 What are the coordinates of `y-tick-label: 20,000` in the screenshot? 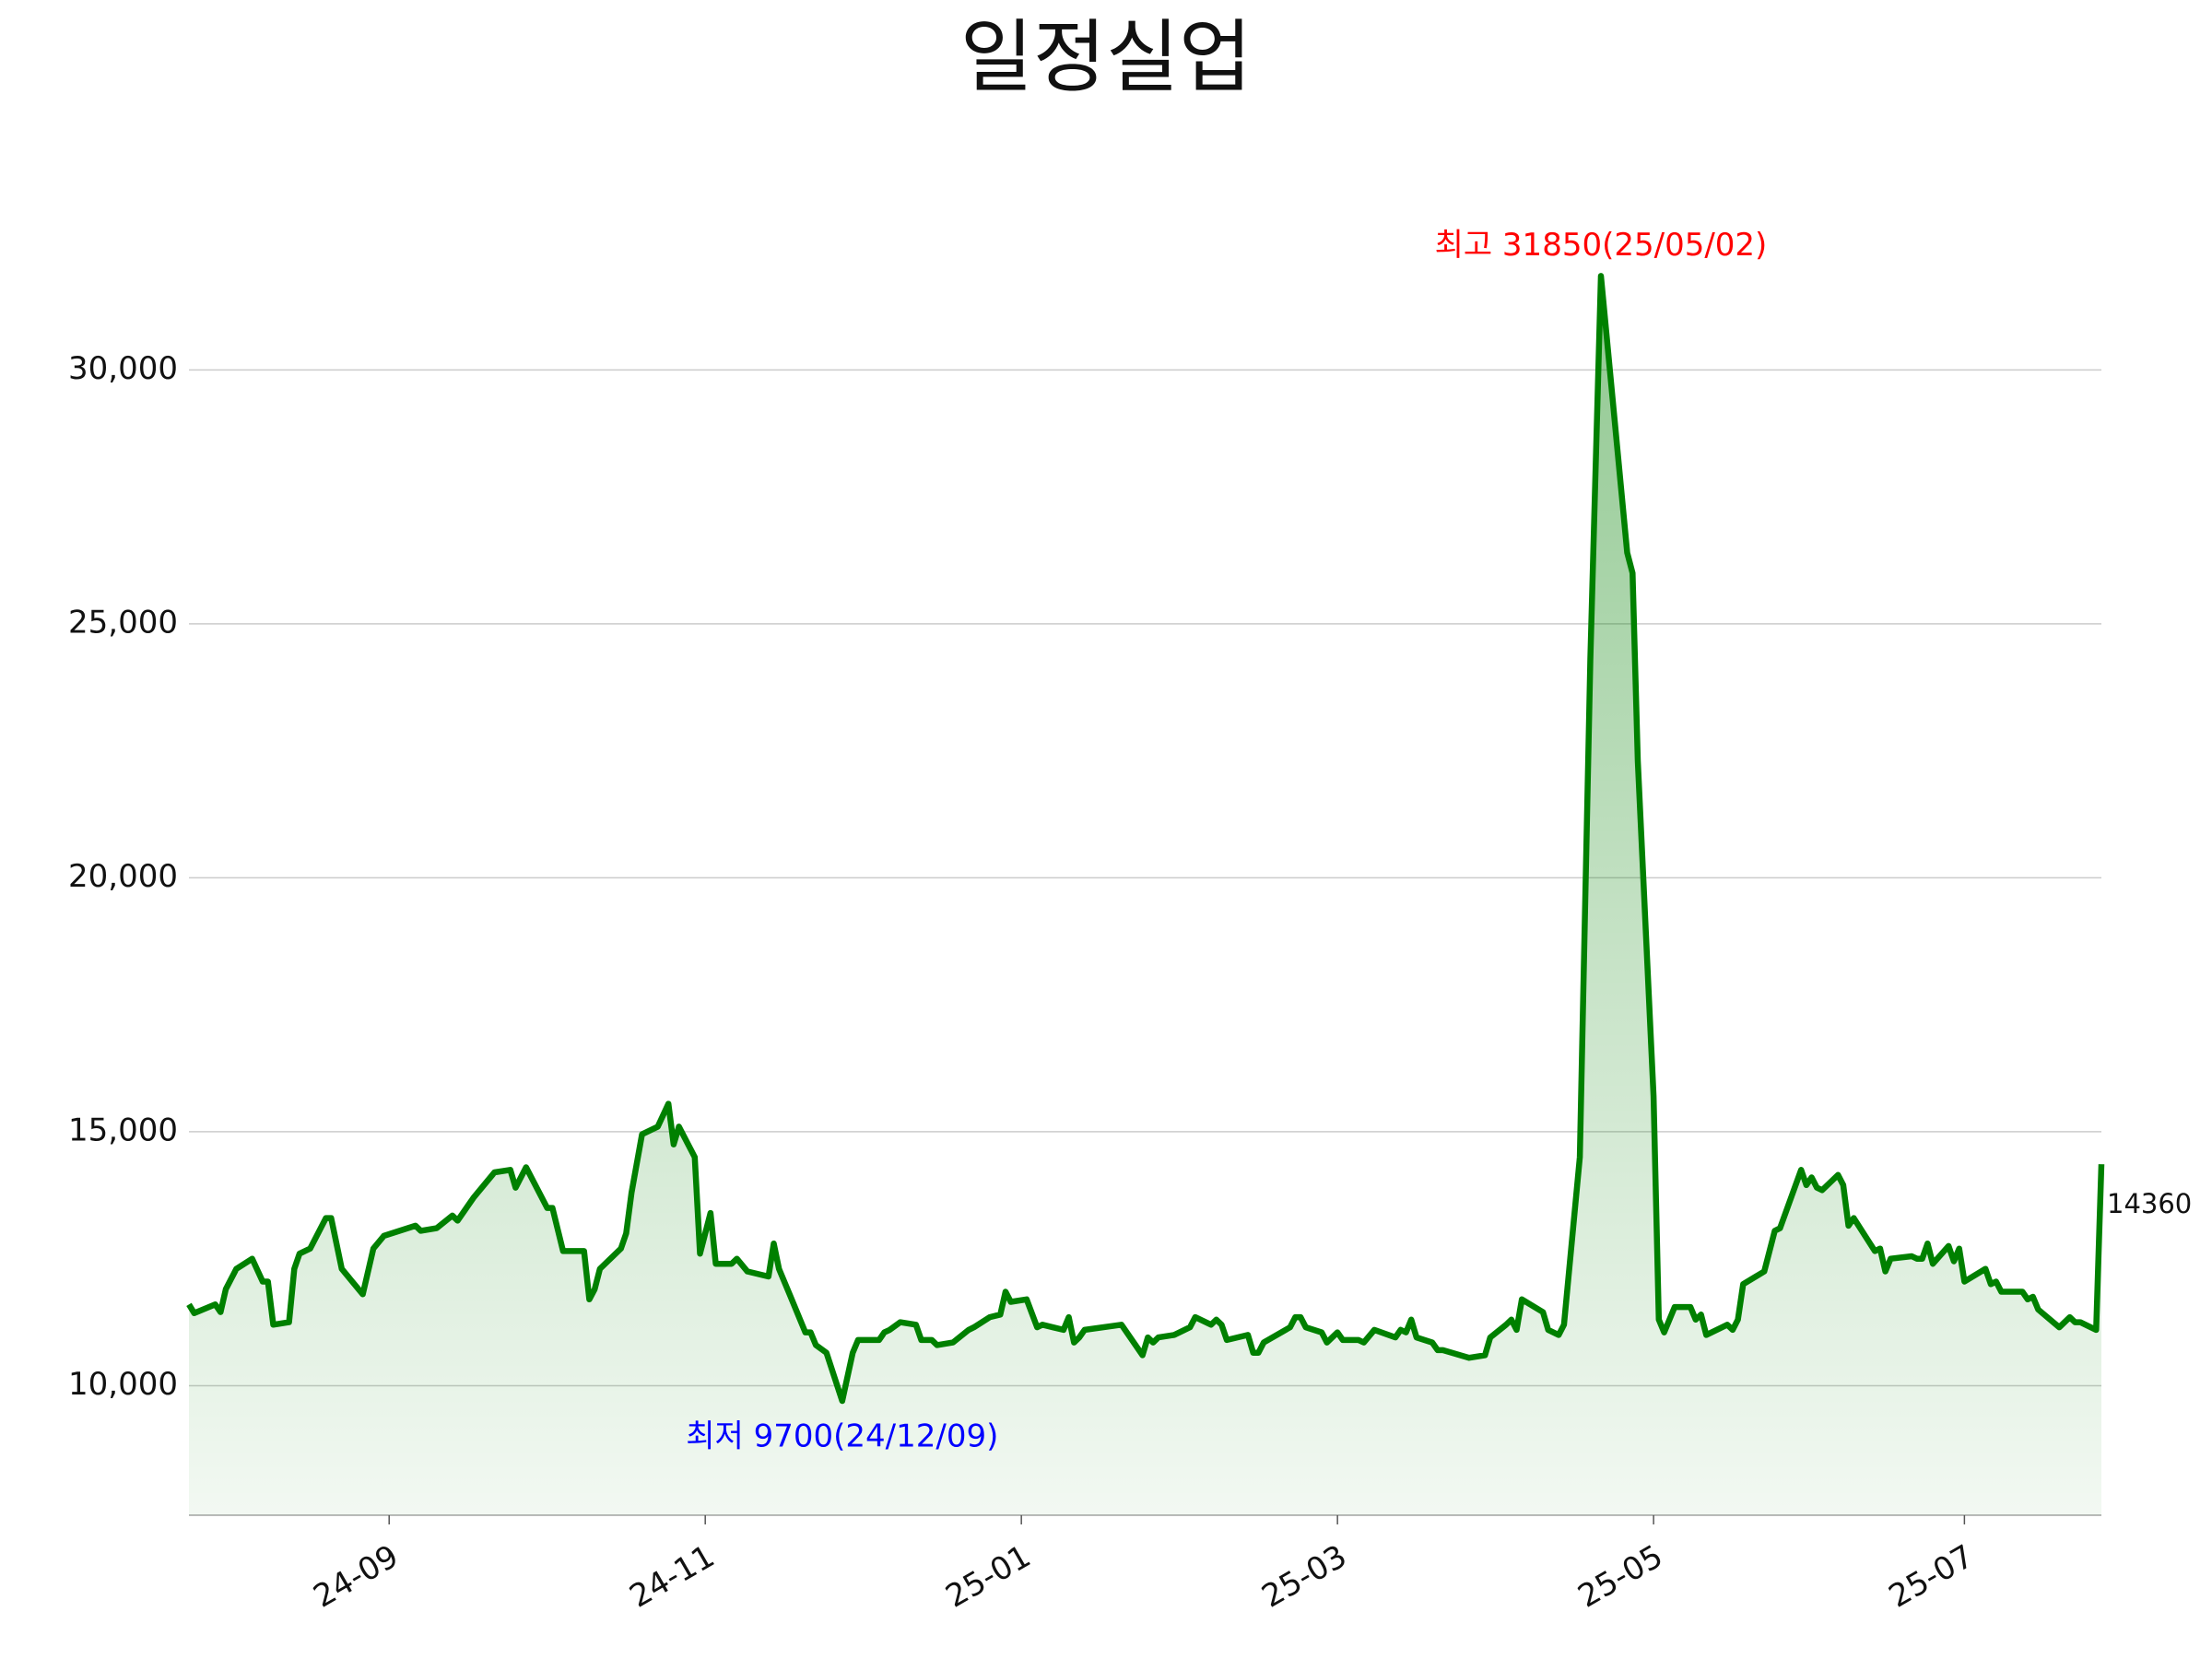 It's located at (123, 876).